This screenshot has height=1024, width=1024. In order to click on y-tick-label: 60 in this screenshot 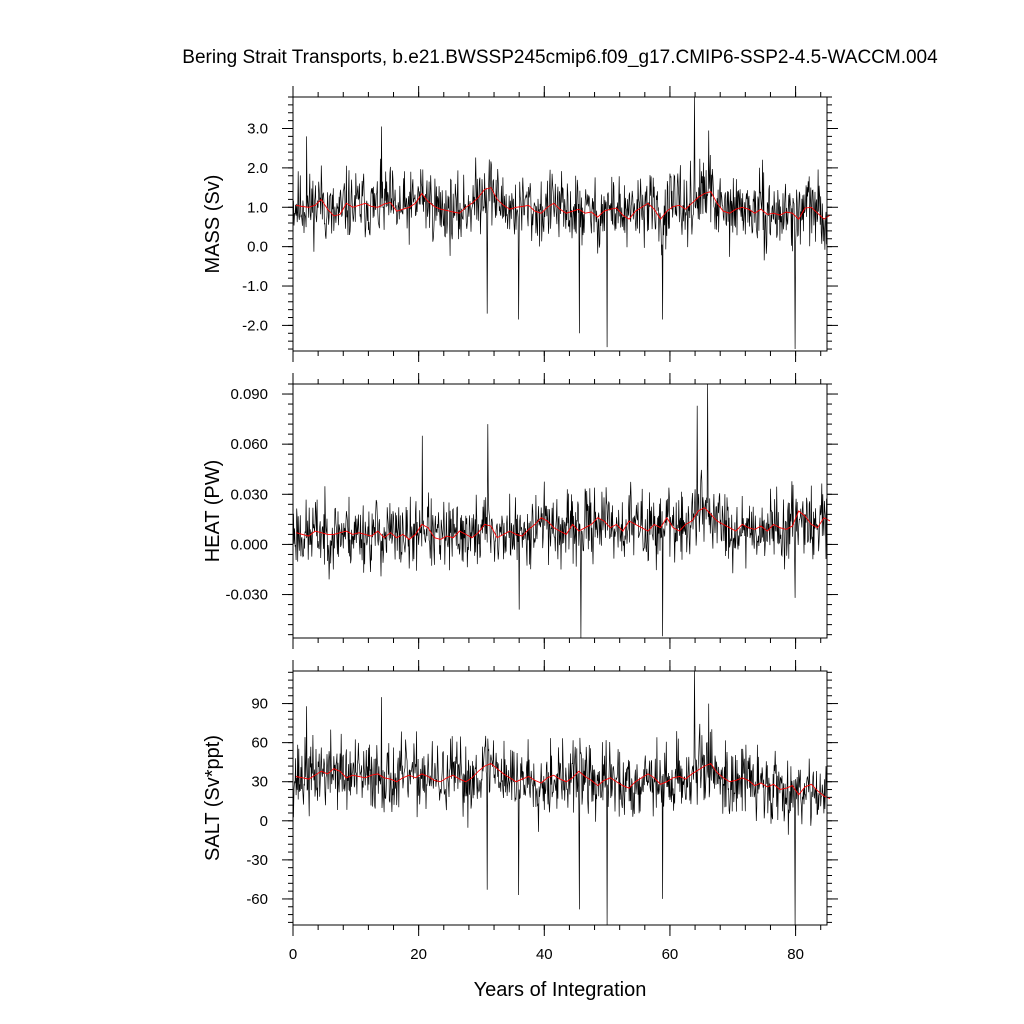, I will do `click(259, 743)`.